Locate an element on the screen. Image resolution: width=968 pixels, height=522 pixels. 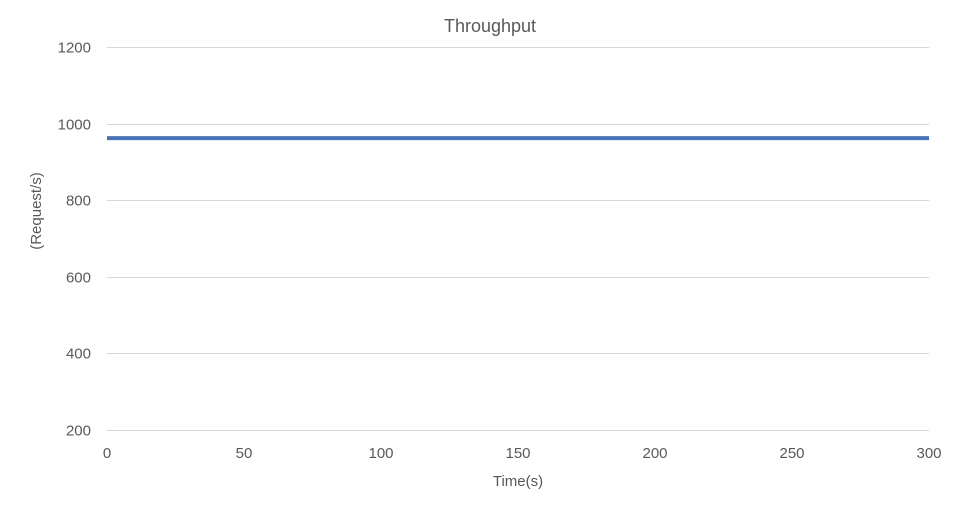
y-tick-label: 1200 is located at coordinates (74, 48).